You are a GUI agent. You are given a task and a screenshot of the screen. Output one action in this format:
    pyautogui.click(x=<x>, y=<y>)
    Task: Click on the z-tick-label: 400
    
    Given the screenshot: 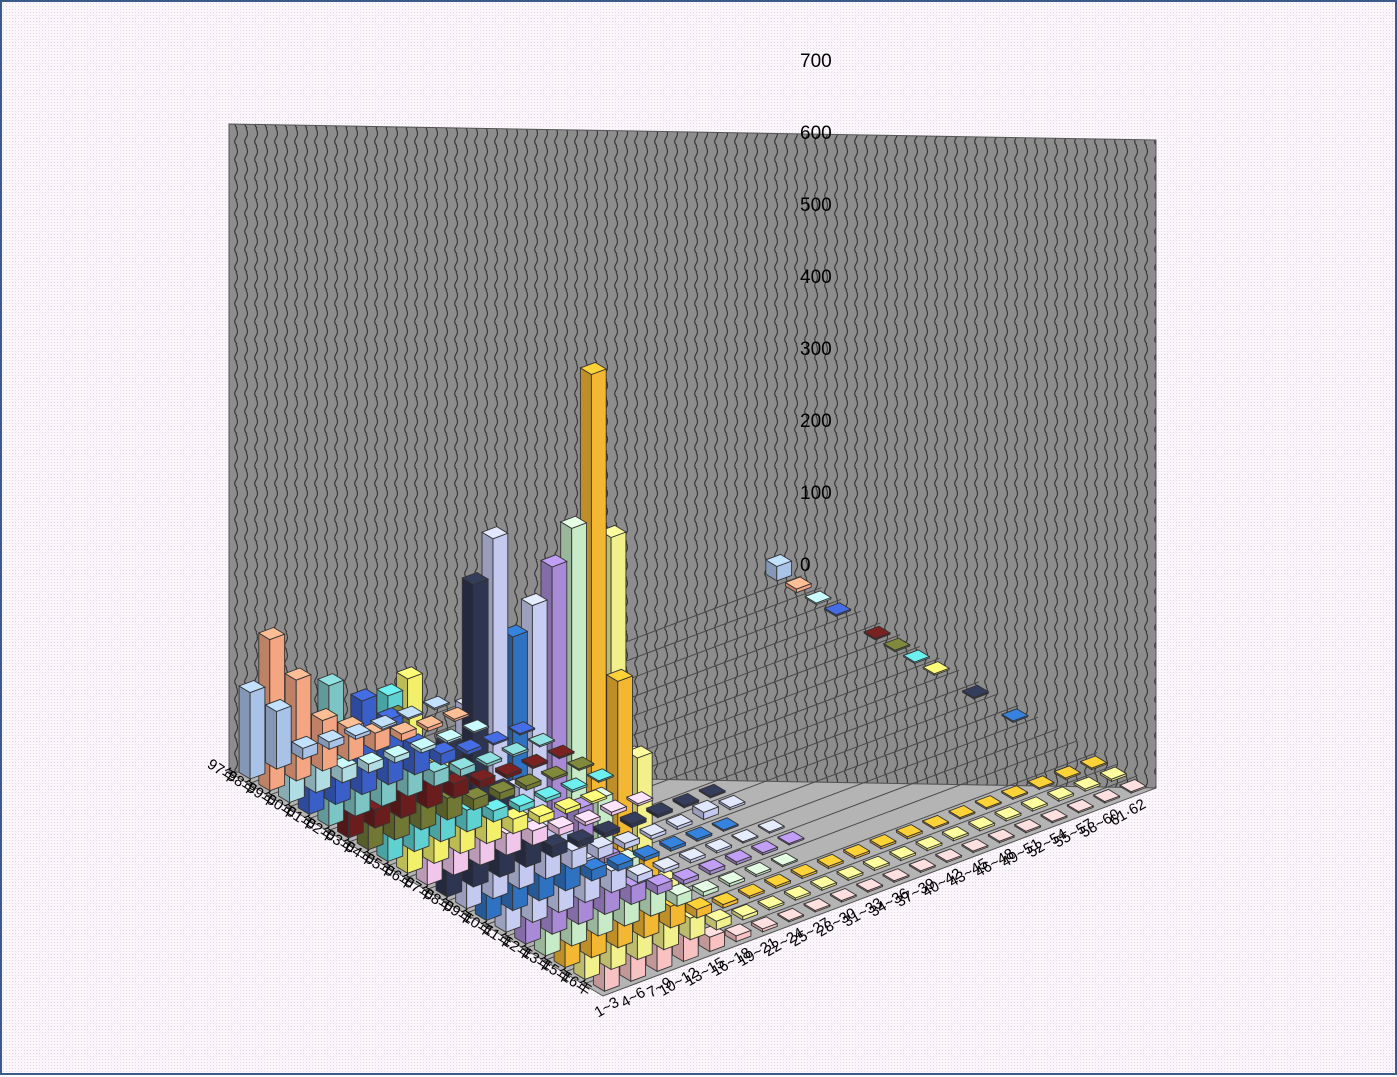 What is the action you would take?
    pyautogui.click(x=816, y=277)
    